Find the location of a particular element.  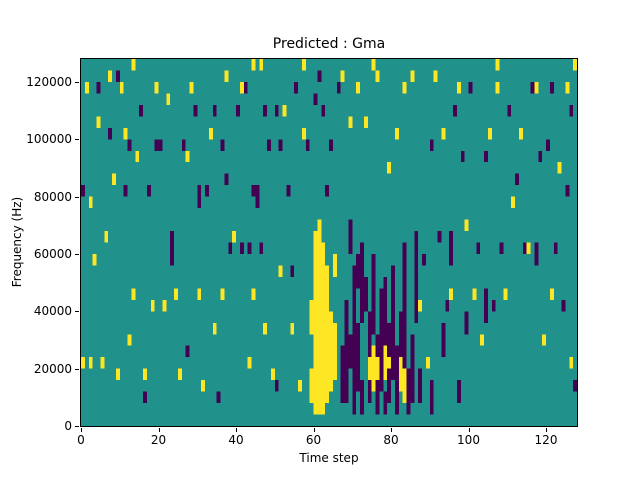

y-tick-label: 40000 is located at coordinates (52, 311).